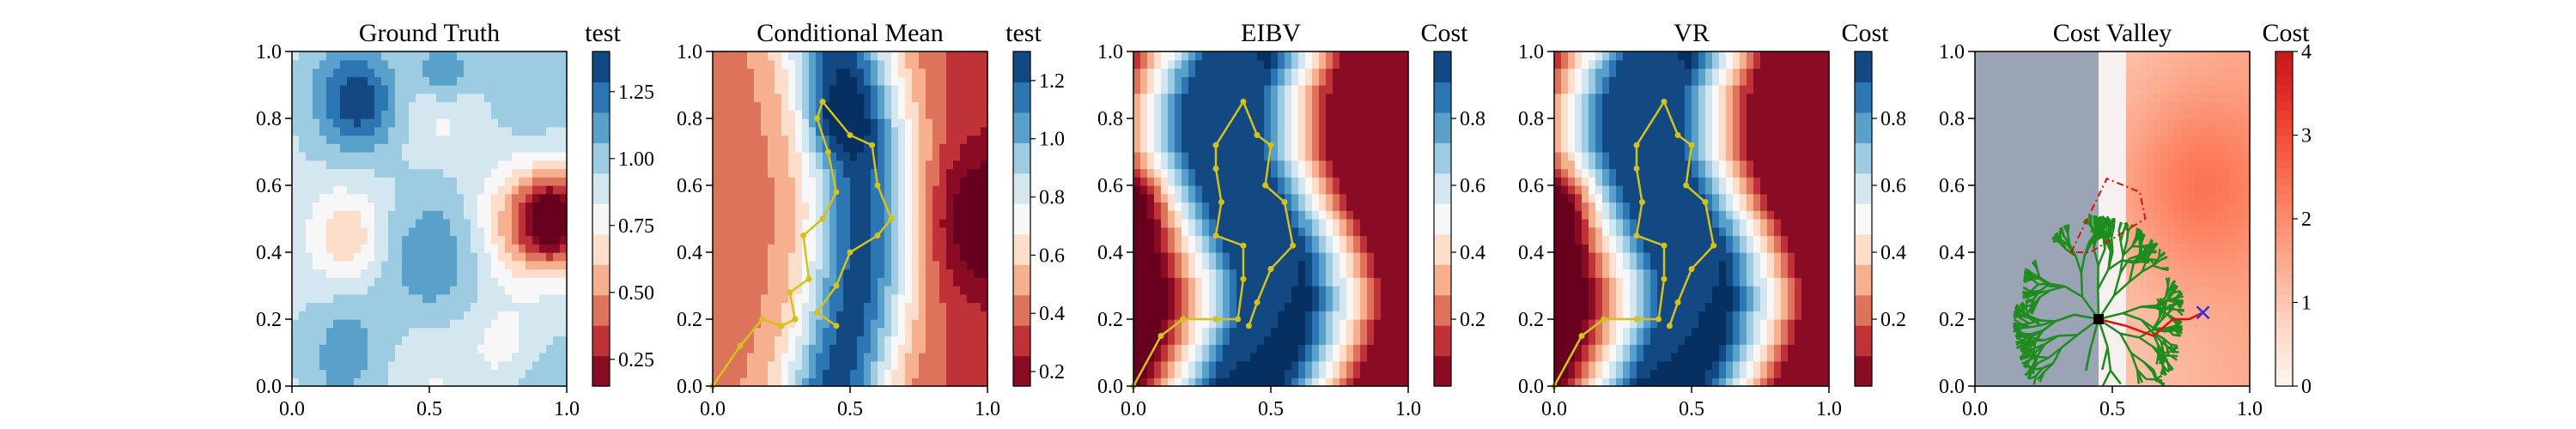  Describe the element at coordinates (1271, 33) in the screenshot. I see `chart-title: EIBV` at that location.